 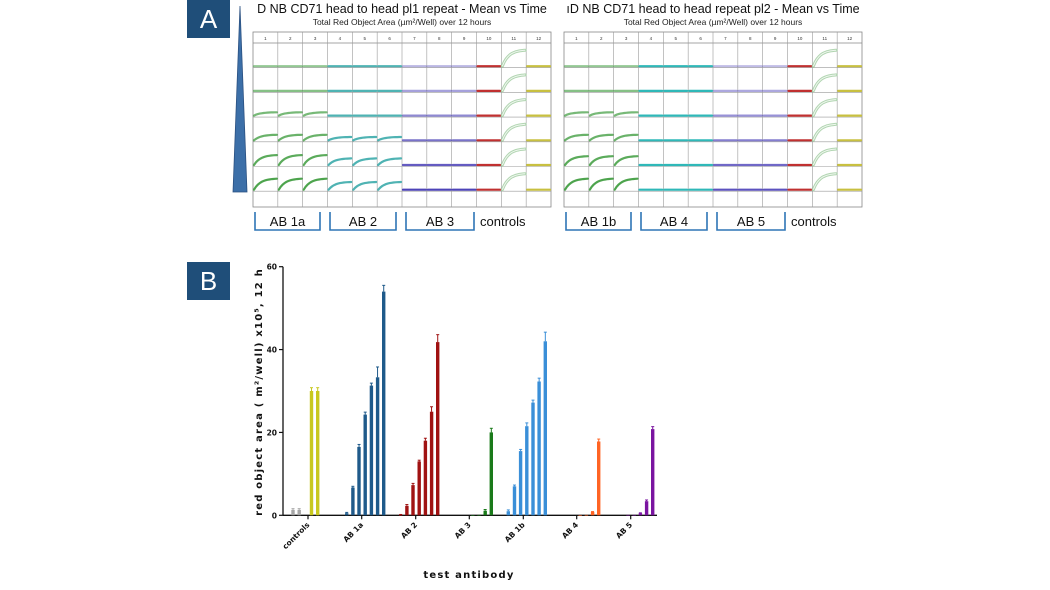 What do you see at coordinates (274, 515) in the screenshot?
I see `y-tick-label: 0` at bounding box center [274, 515].